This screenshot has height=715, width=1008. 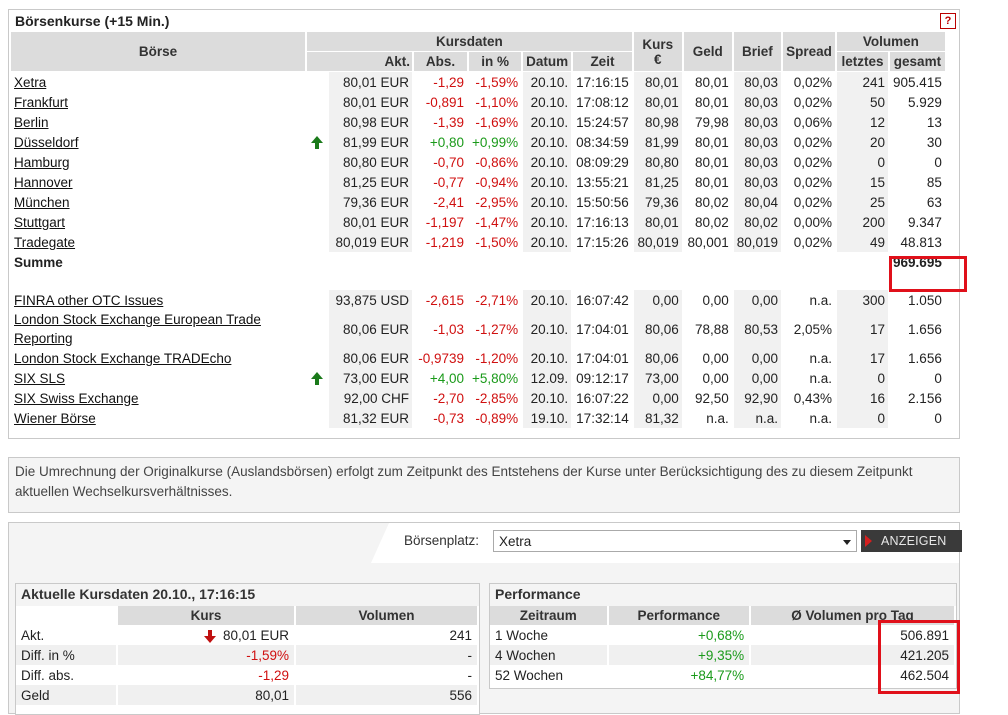 I want to click on geld-cell: 79,98, so click(x=708, y=122).